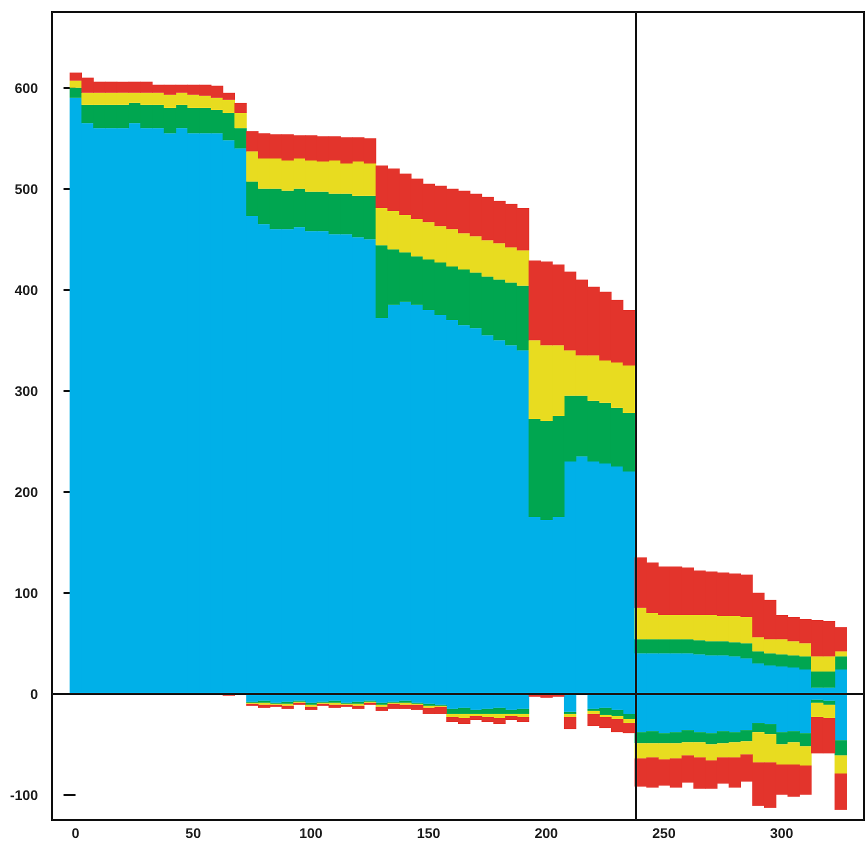 The height and width of the screenshot is (844, 866). What do you see at coordinates (26, 390) in the screenshot?
I see `y-tick-label: 300` at bounding box center [26, 390].